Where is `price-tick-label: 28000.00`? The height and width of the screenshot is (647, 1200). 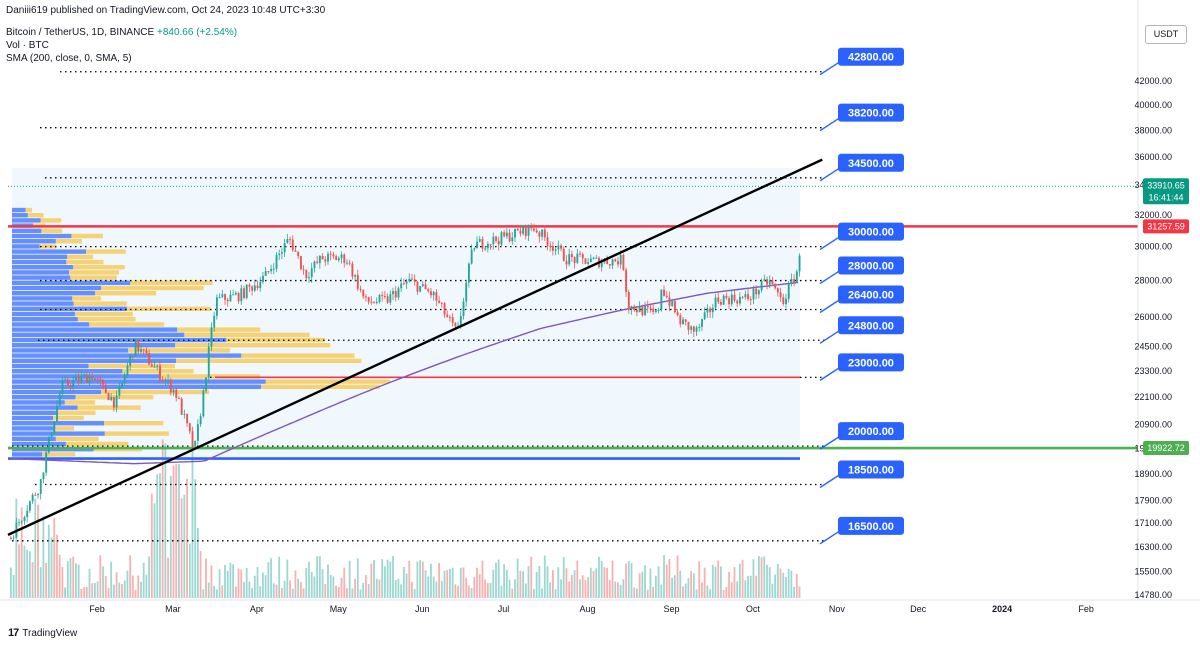
price-tick-label: 28000.00 is located at coordinates (1153, 281).